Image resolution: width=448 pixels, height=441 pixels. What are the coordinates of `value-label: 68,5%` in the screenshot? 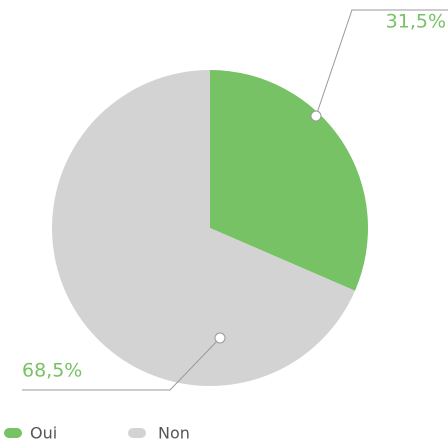 It's located at (52, 371).